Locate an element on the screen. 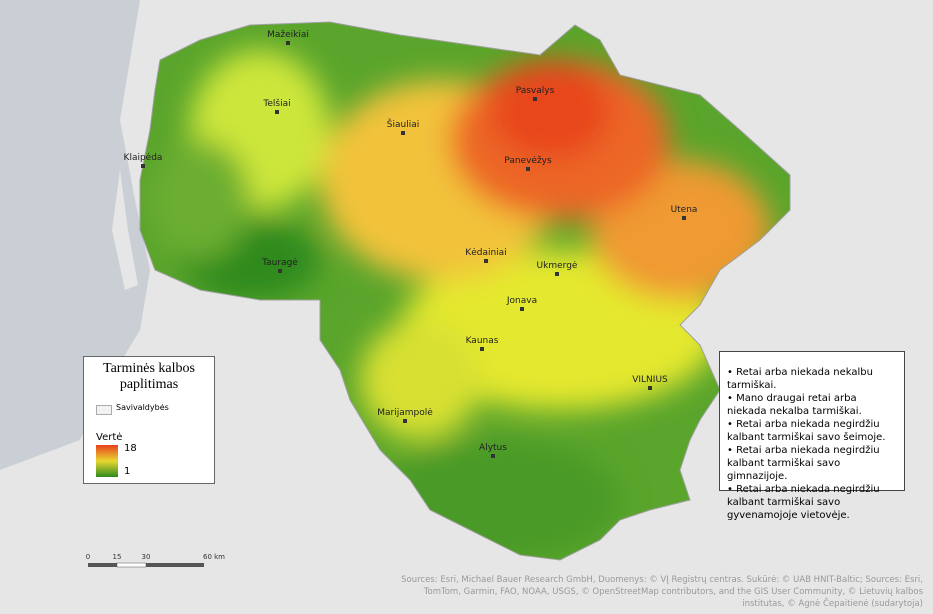 This screenshot has height=614, width=933. city-label: Jonava is located at coordinates (521, 301).